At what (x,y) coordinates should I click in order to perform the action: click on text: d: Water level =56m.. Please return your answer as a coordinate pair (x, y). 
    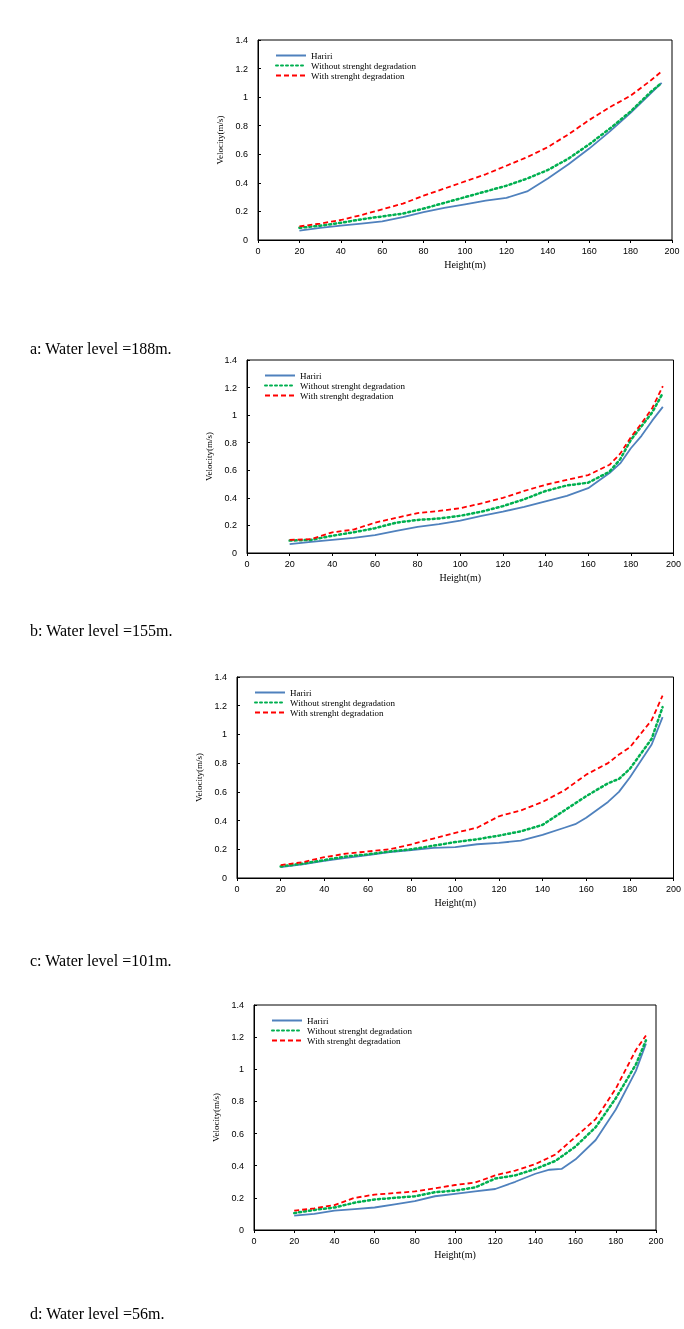
    Looking at the image, I should click on (97, 1314).